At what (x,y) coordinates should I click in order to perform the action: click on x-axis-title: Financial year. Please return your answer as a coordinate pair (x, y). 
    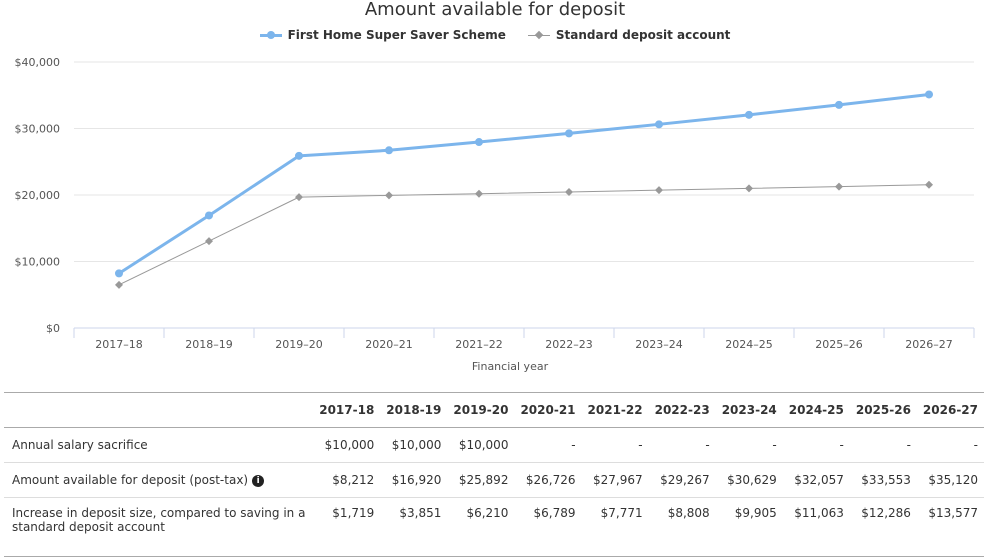
    Looking at the image, I should click on (510, 366).